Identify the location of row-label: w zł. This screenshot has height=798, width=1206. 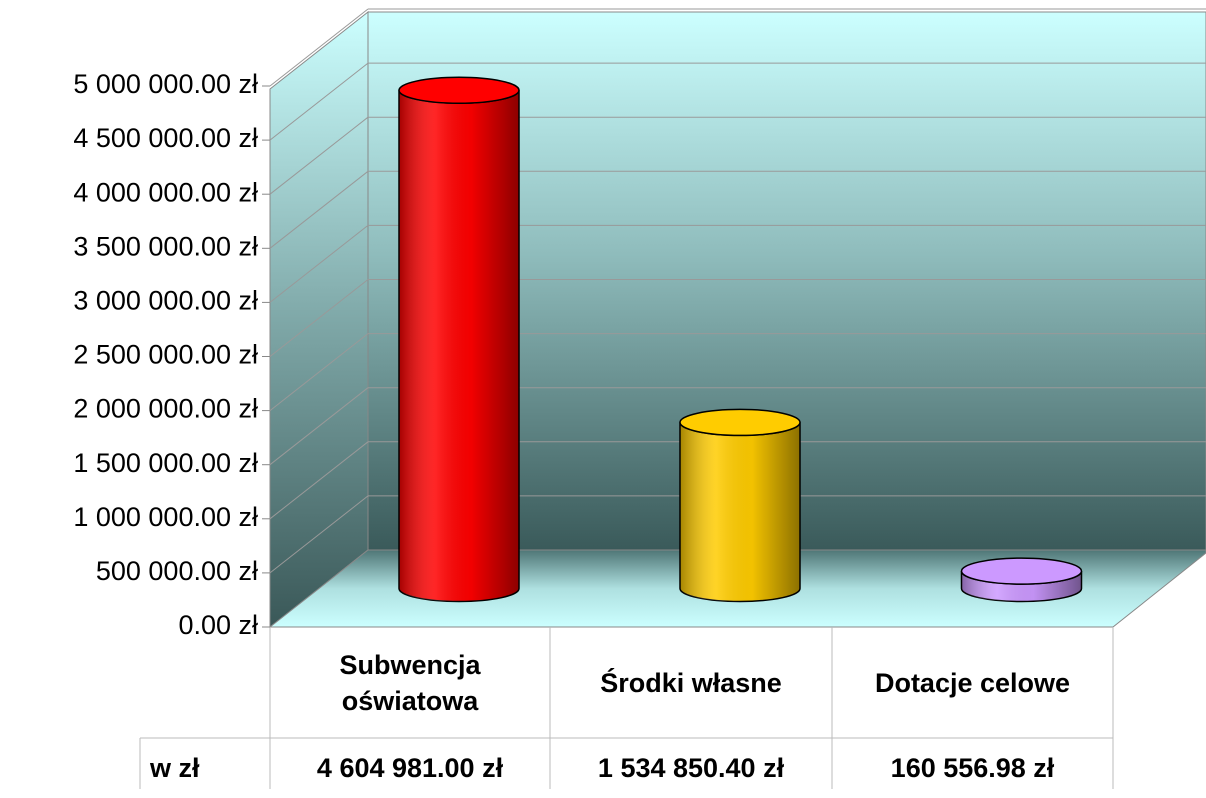
(175, 768).